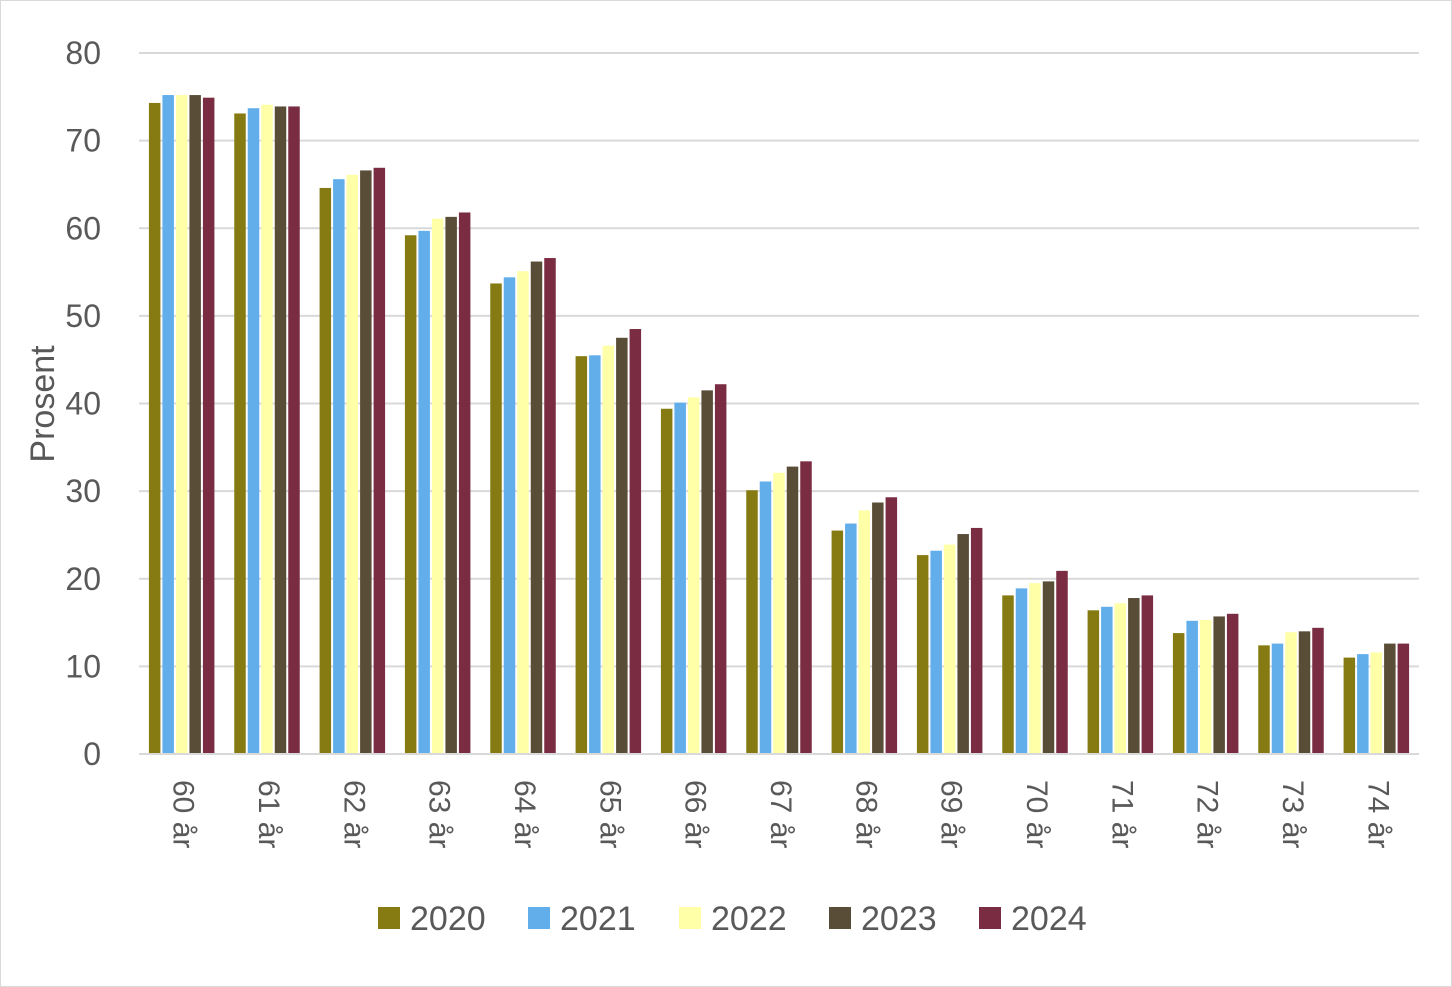  Describe the element at coordinates (609, 814) in the screenshot. I see `x-tick-label: 65 år` at that location.